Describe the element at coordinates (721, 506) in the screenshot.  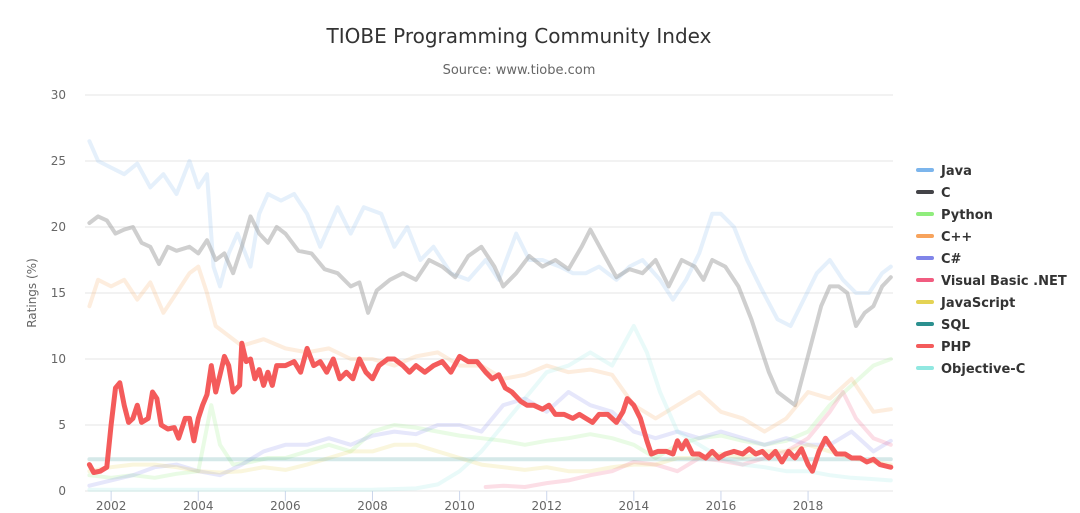
I see `x-tick-label: 2016` at that location.